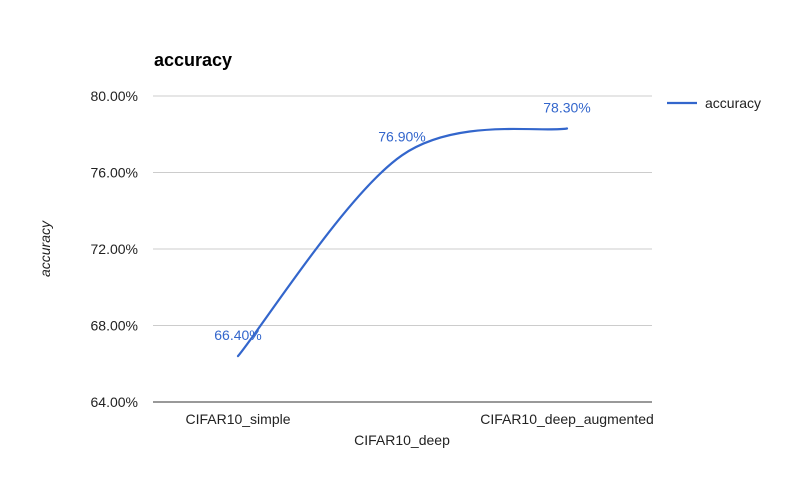  What do you see at coordinates (402, 440) in the screenshot?
I see `x-tick-label: CIFAR10_deep` at bounding box center [402, 440].